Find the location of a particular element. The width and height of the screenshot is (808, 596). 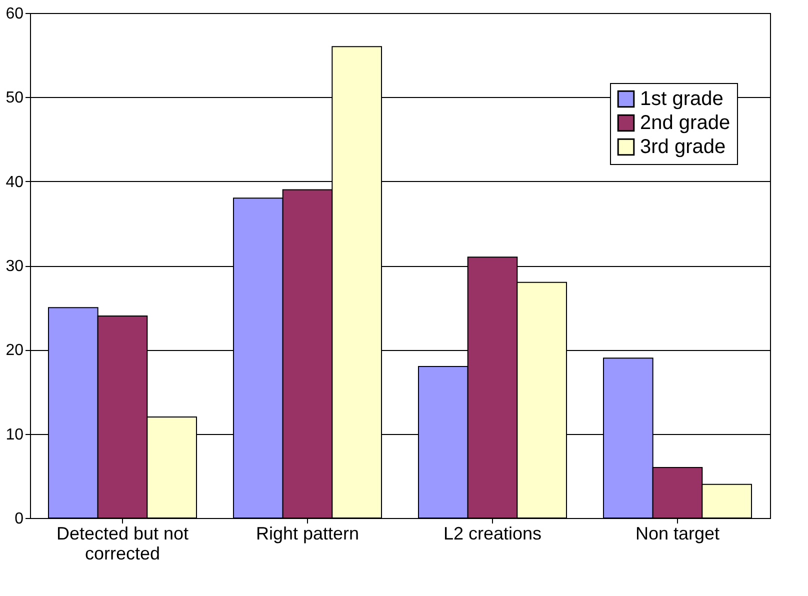

y-tick-label: 60 is located at coordinates (15, 14).